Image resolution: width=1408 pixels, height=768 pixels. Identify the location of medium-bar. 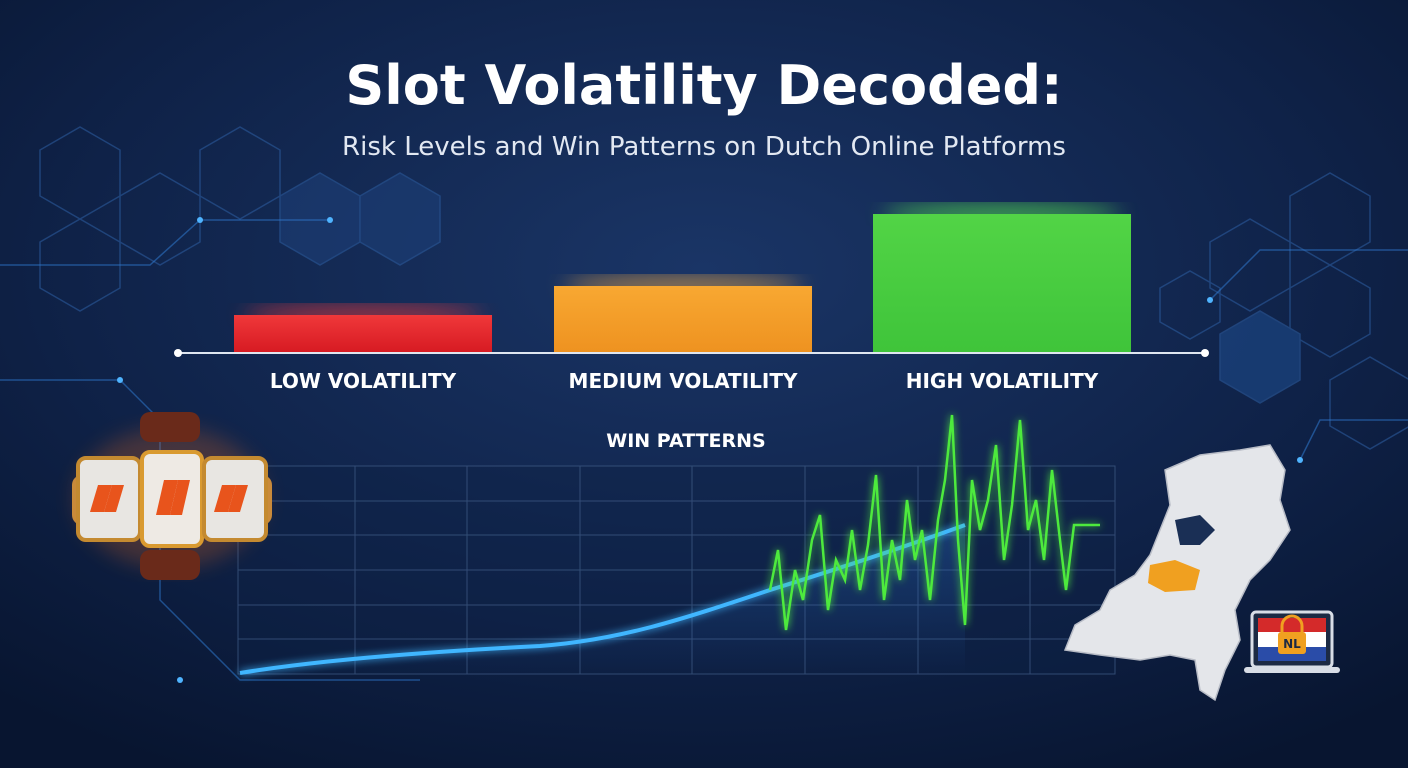
(683, 319).